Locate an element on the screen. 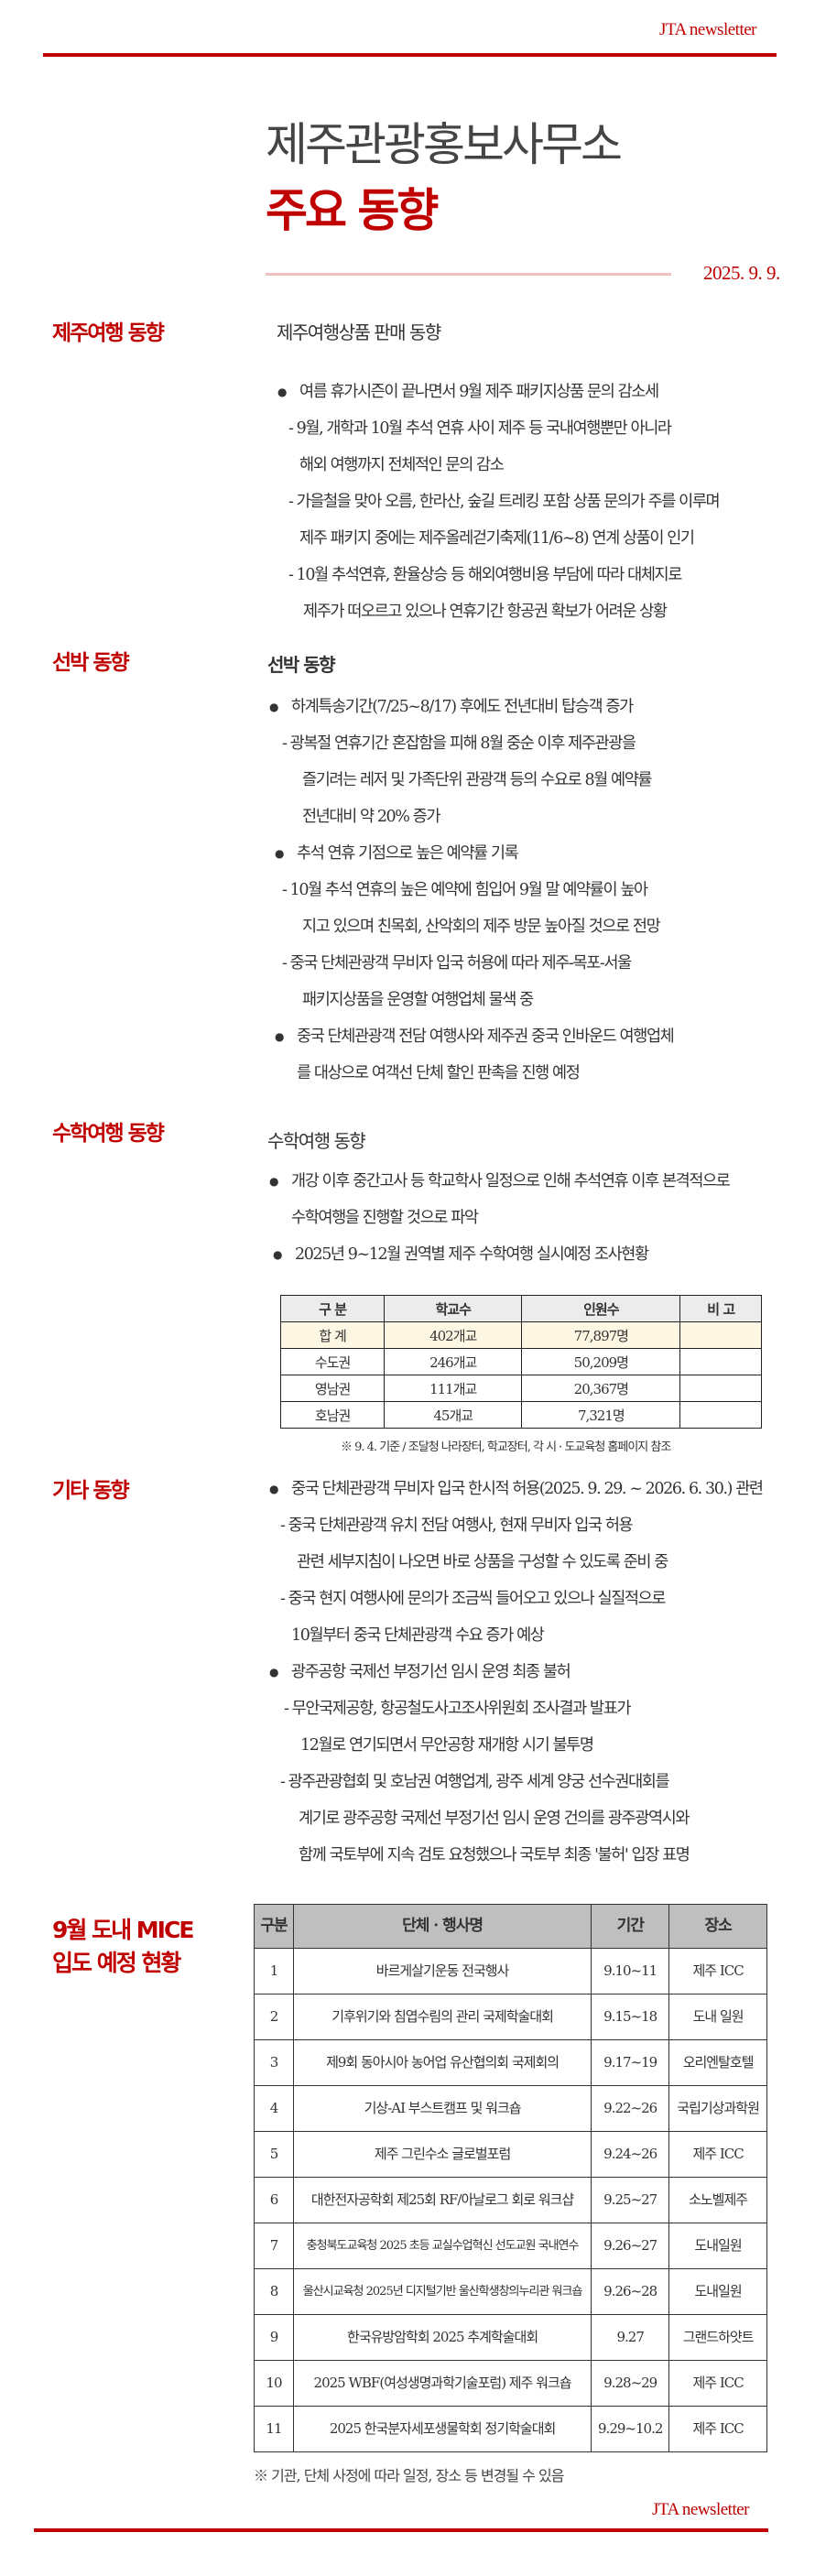 This screenshot has height=2576, width=815. dash-item: - 10월 추석연휴, 환율상승 등 해외여행비용 부담에 따라 대체지로 is located at coordinates (485, 575).